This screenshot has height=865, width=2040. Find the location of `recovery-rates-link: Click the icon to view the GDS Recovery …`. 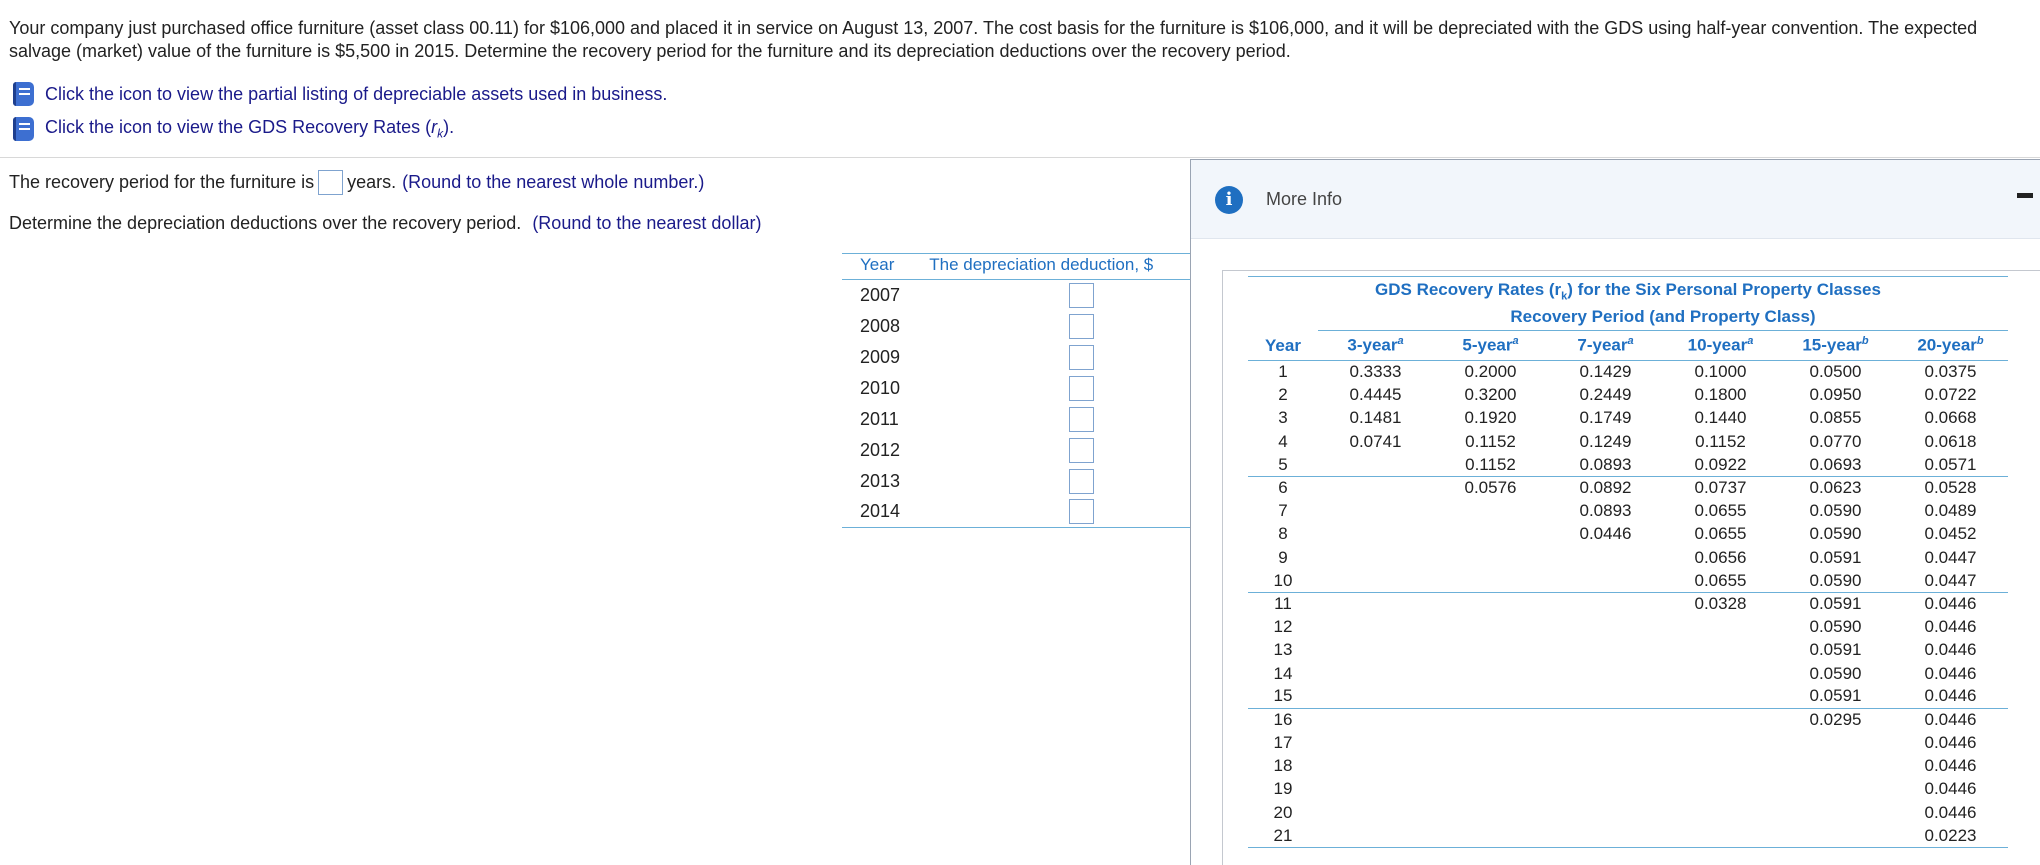

recovery-rates-link: Click the icon to view the GDS Recovery … is located at coordinates (232, 129).